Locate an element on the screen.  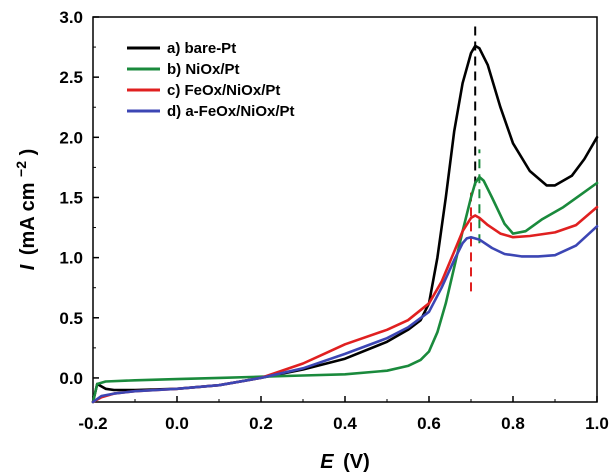
legend-label: c) FeOx/NiOx/Pt is located at coordinates (223, 90).